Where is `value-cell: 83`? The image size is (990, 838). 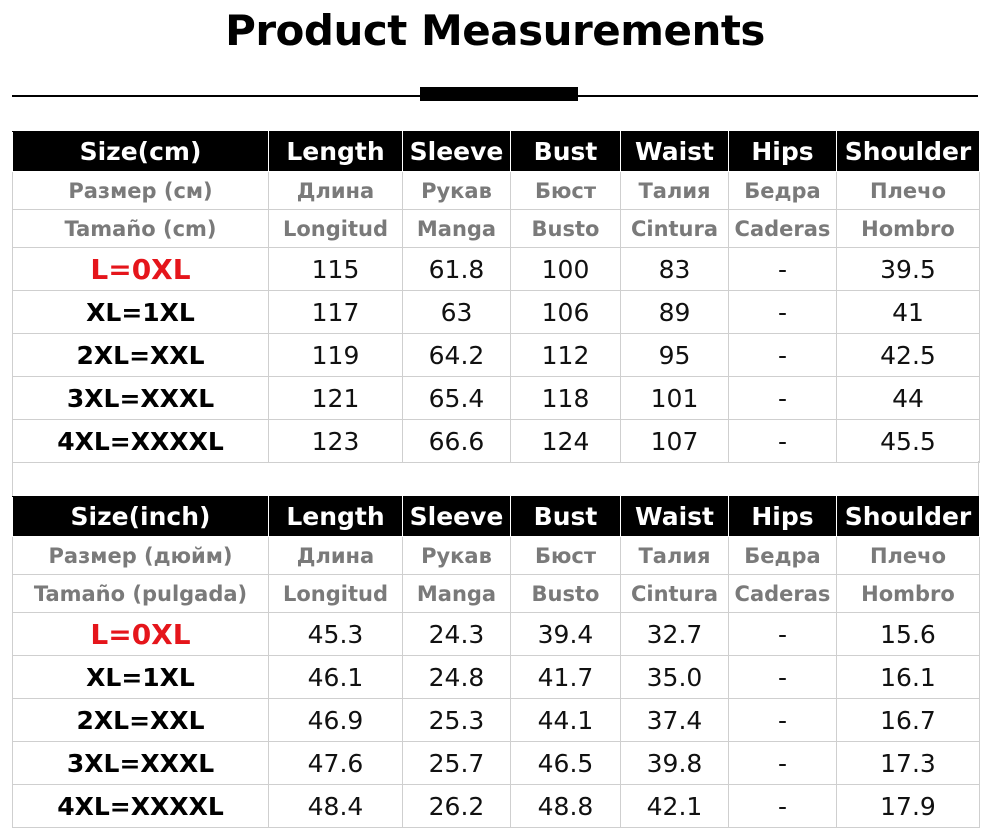 value-cell: 83 is located at coordinates (674, 269).